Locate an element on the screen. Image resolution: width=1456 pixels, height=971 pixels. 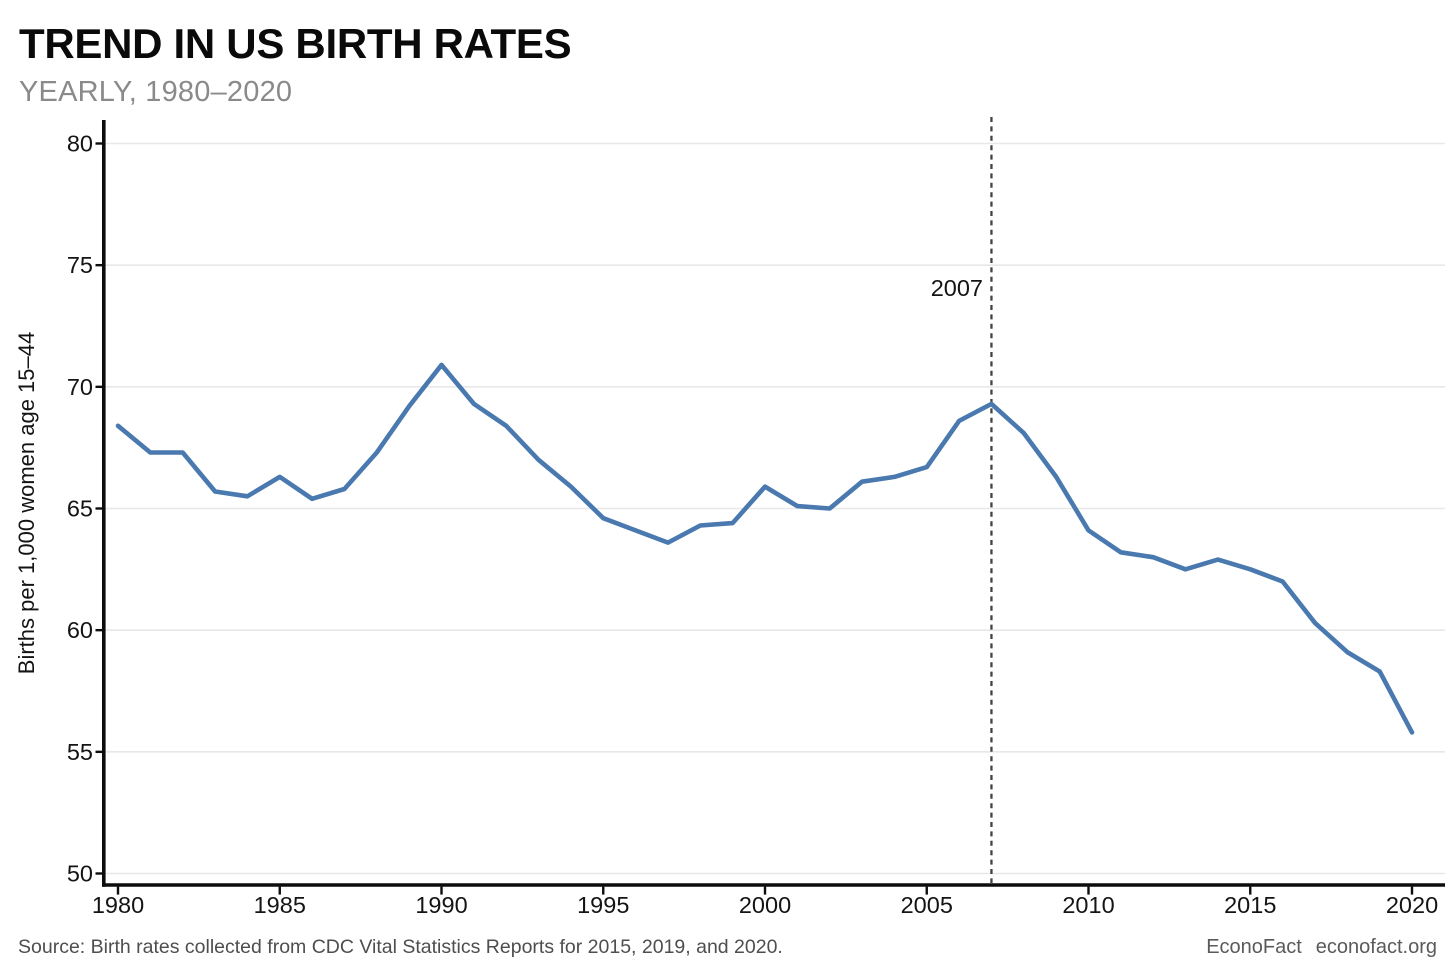
x-tick-label-2005: 2005 is located at coordinates (927, 905).